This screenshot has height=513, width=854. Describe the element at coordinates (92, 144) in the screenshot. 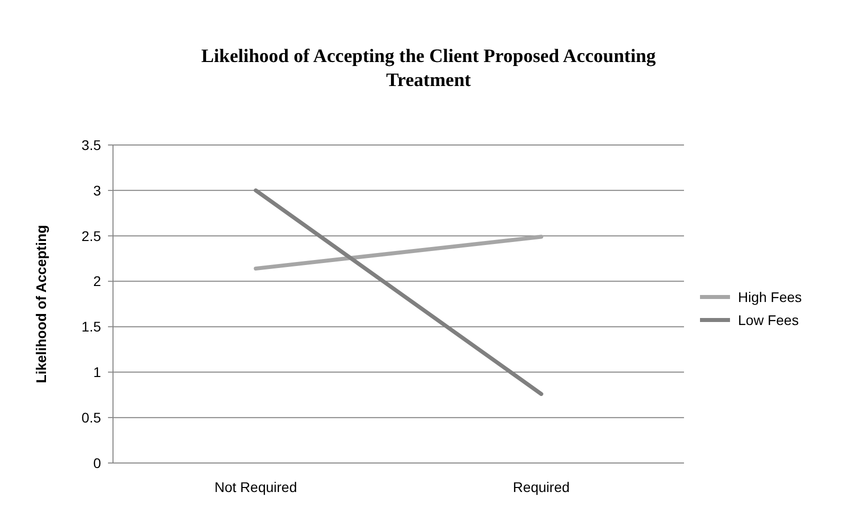

I see `y-tick-label: 3.5` at that location.